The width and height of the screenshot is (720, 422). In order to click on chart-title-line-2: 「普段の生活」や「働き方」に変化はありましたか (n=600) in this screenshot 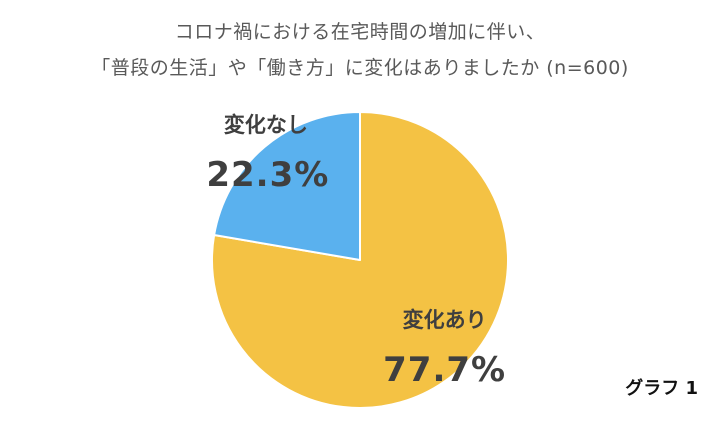, I will do `click(360, 68)`.